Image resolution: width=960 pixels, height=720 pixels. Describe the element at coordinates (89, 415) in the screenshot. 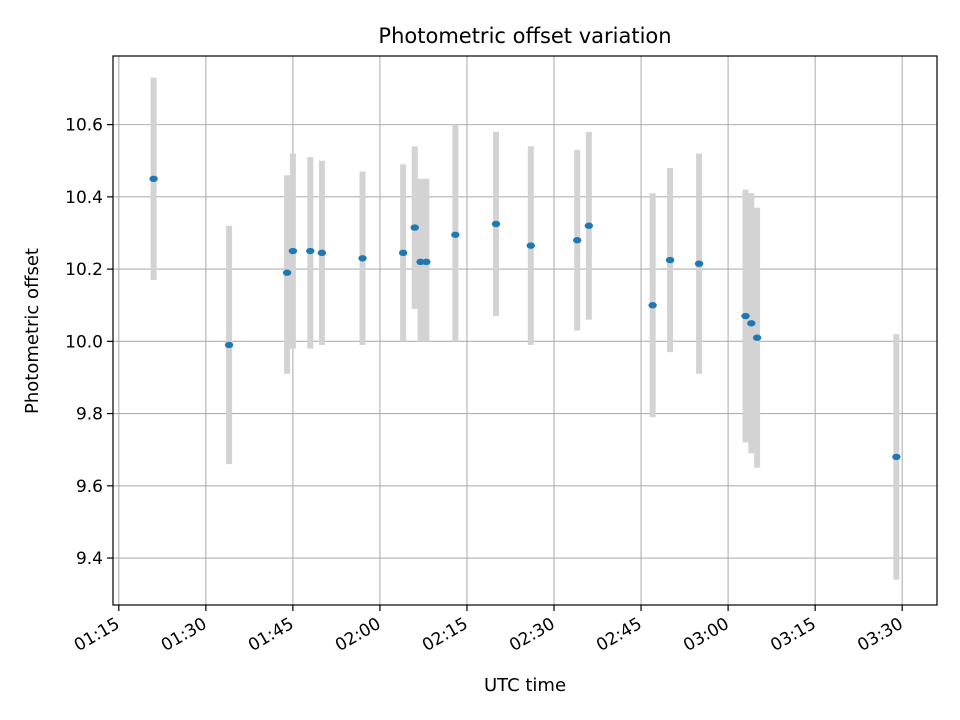

I see `y-tick-label: 9.8` at that location.